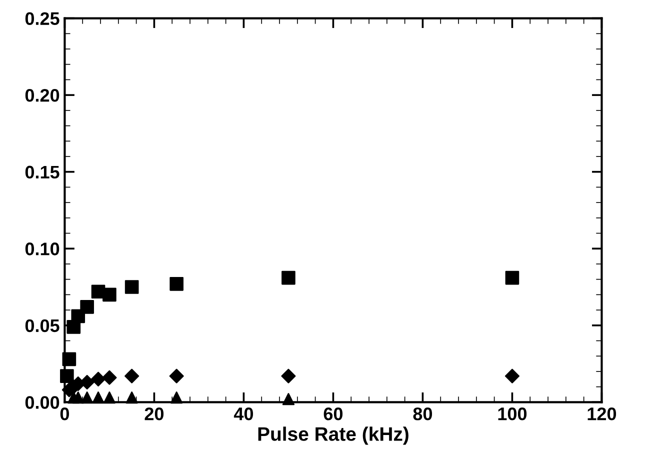  What do you see at coordinates (42, 172) in the screenshot?
I see `y-tick-label: 0.15` at bounding box center [42, 172].